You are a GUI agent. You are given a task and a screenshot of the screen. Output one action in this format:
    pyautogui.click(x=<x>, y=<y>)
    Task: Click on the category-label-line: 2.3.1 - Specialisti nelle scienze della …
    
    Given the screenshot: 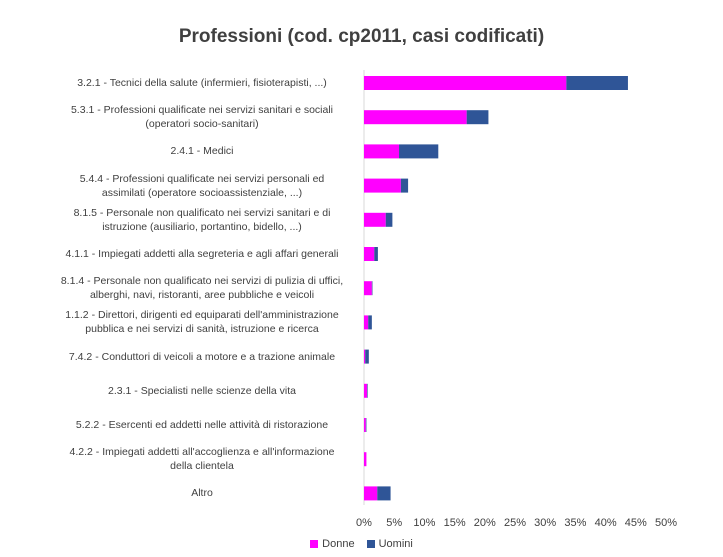 What is the action you would take?
    pyautogui.click(x=202, y=390)
    